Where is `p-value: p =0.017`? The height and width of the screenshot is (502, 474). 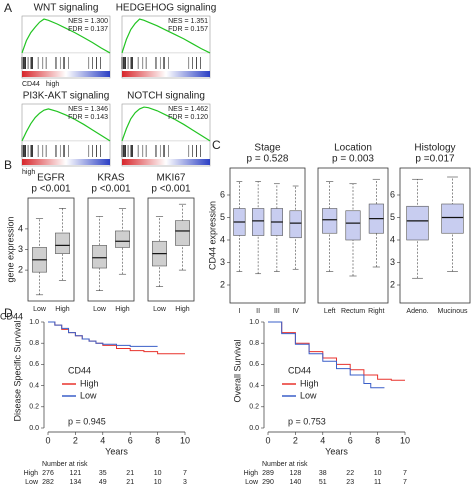
p-value: p =0.017 is located at coordinates (435, 159).